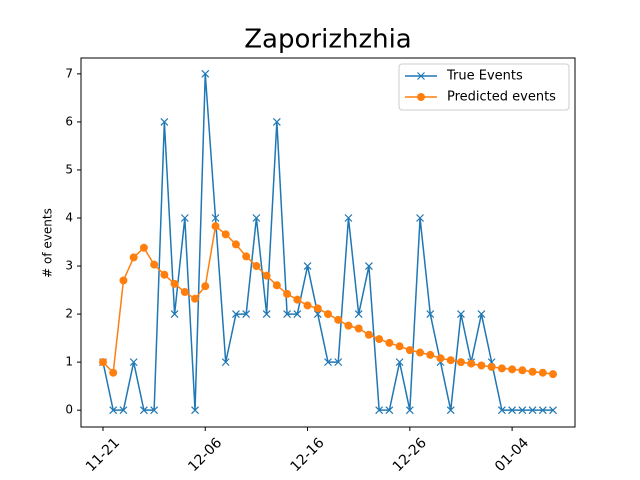 Image resolution: width=640 pixels, height=480 pixels. Describe the element at coordinates (69, 169) in the screenshot. I see `y-tick-label: 5` at that location.